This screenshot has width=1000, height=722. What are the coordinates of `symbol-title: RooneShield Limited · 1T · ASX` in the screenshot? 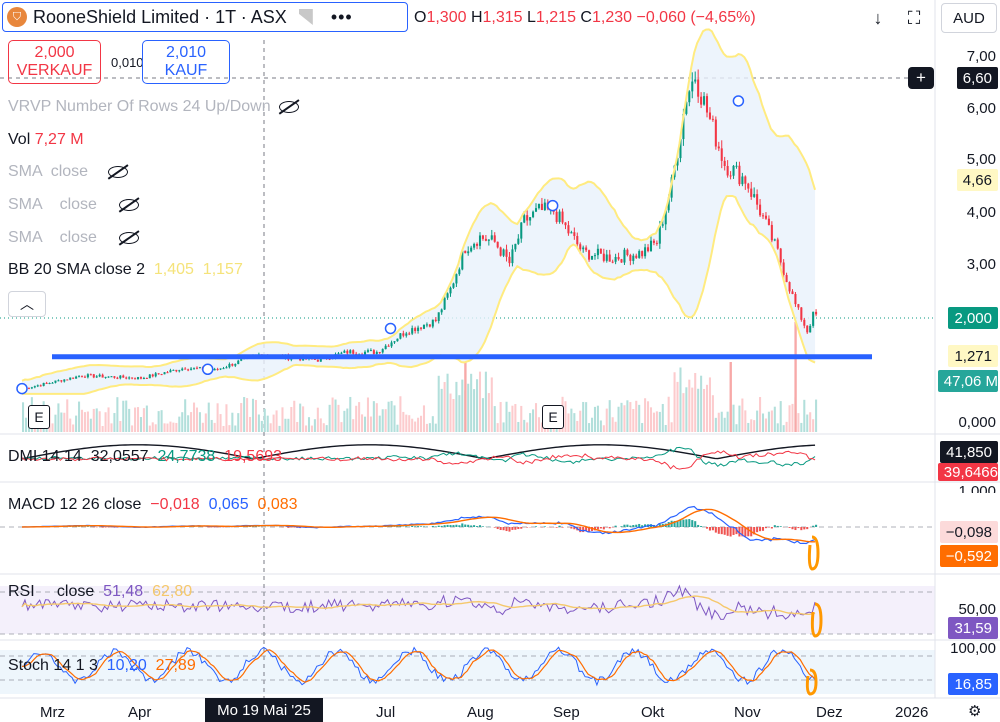 It's located at (160, 16).